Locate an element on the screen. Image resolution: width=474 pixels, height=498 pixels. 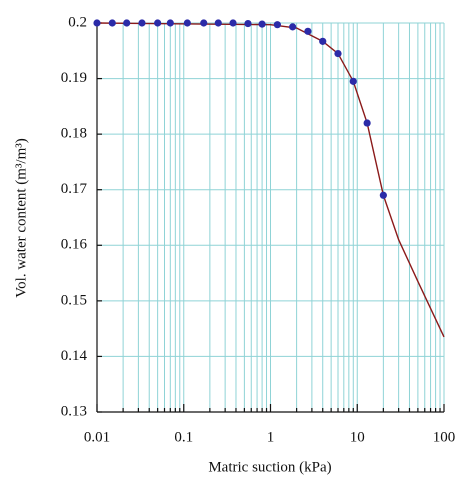
y-tick-label: 0.16 is located at coordinates (74, 245).